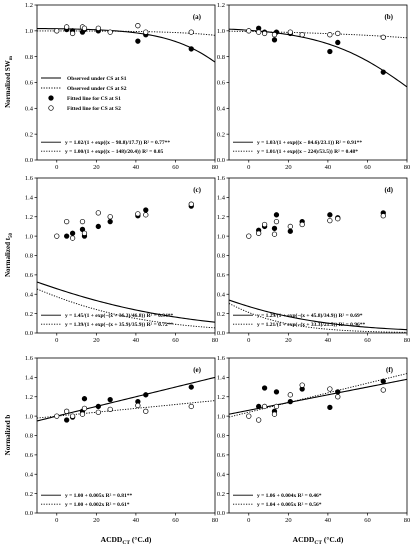 The height and width of the screenshot is (550, 417). I want to click on x-axis-labels: ACDDCT (°C.d) ACDDCT (°C.d), so click(222, 540).